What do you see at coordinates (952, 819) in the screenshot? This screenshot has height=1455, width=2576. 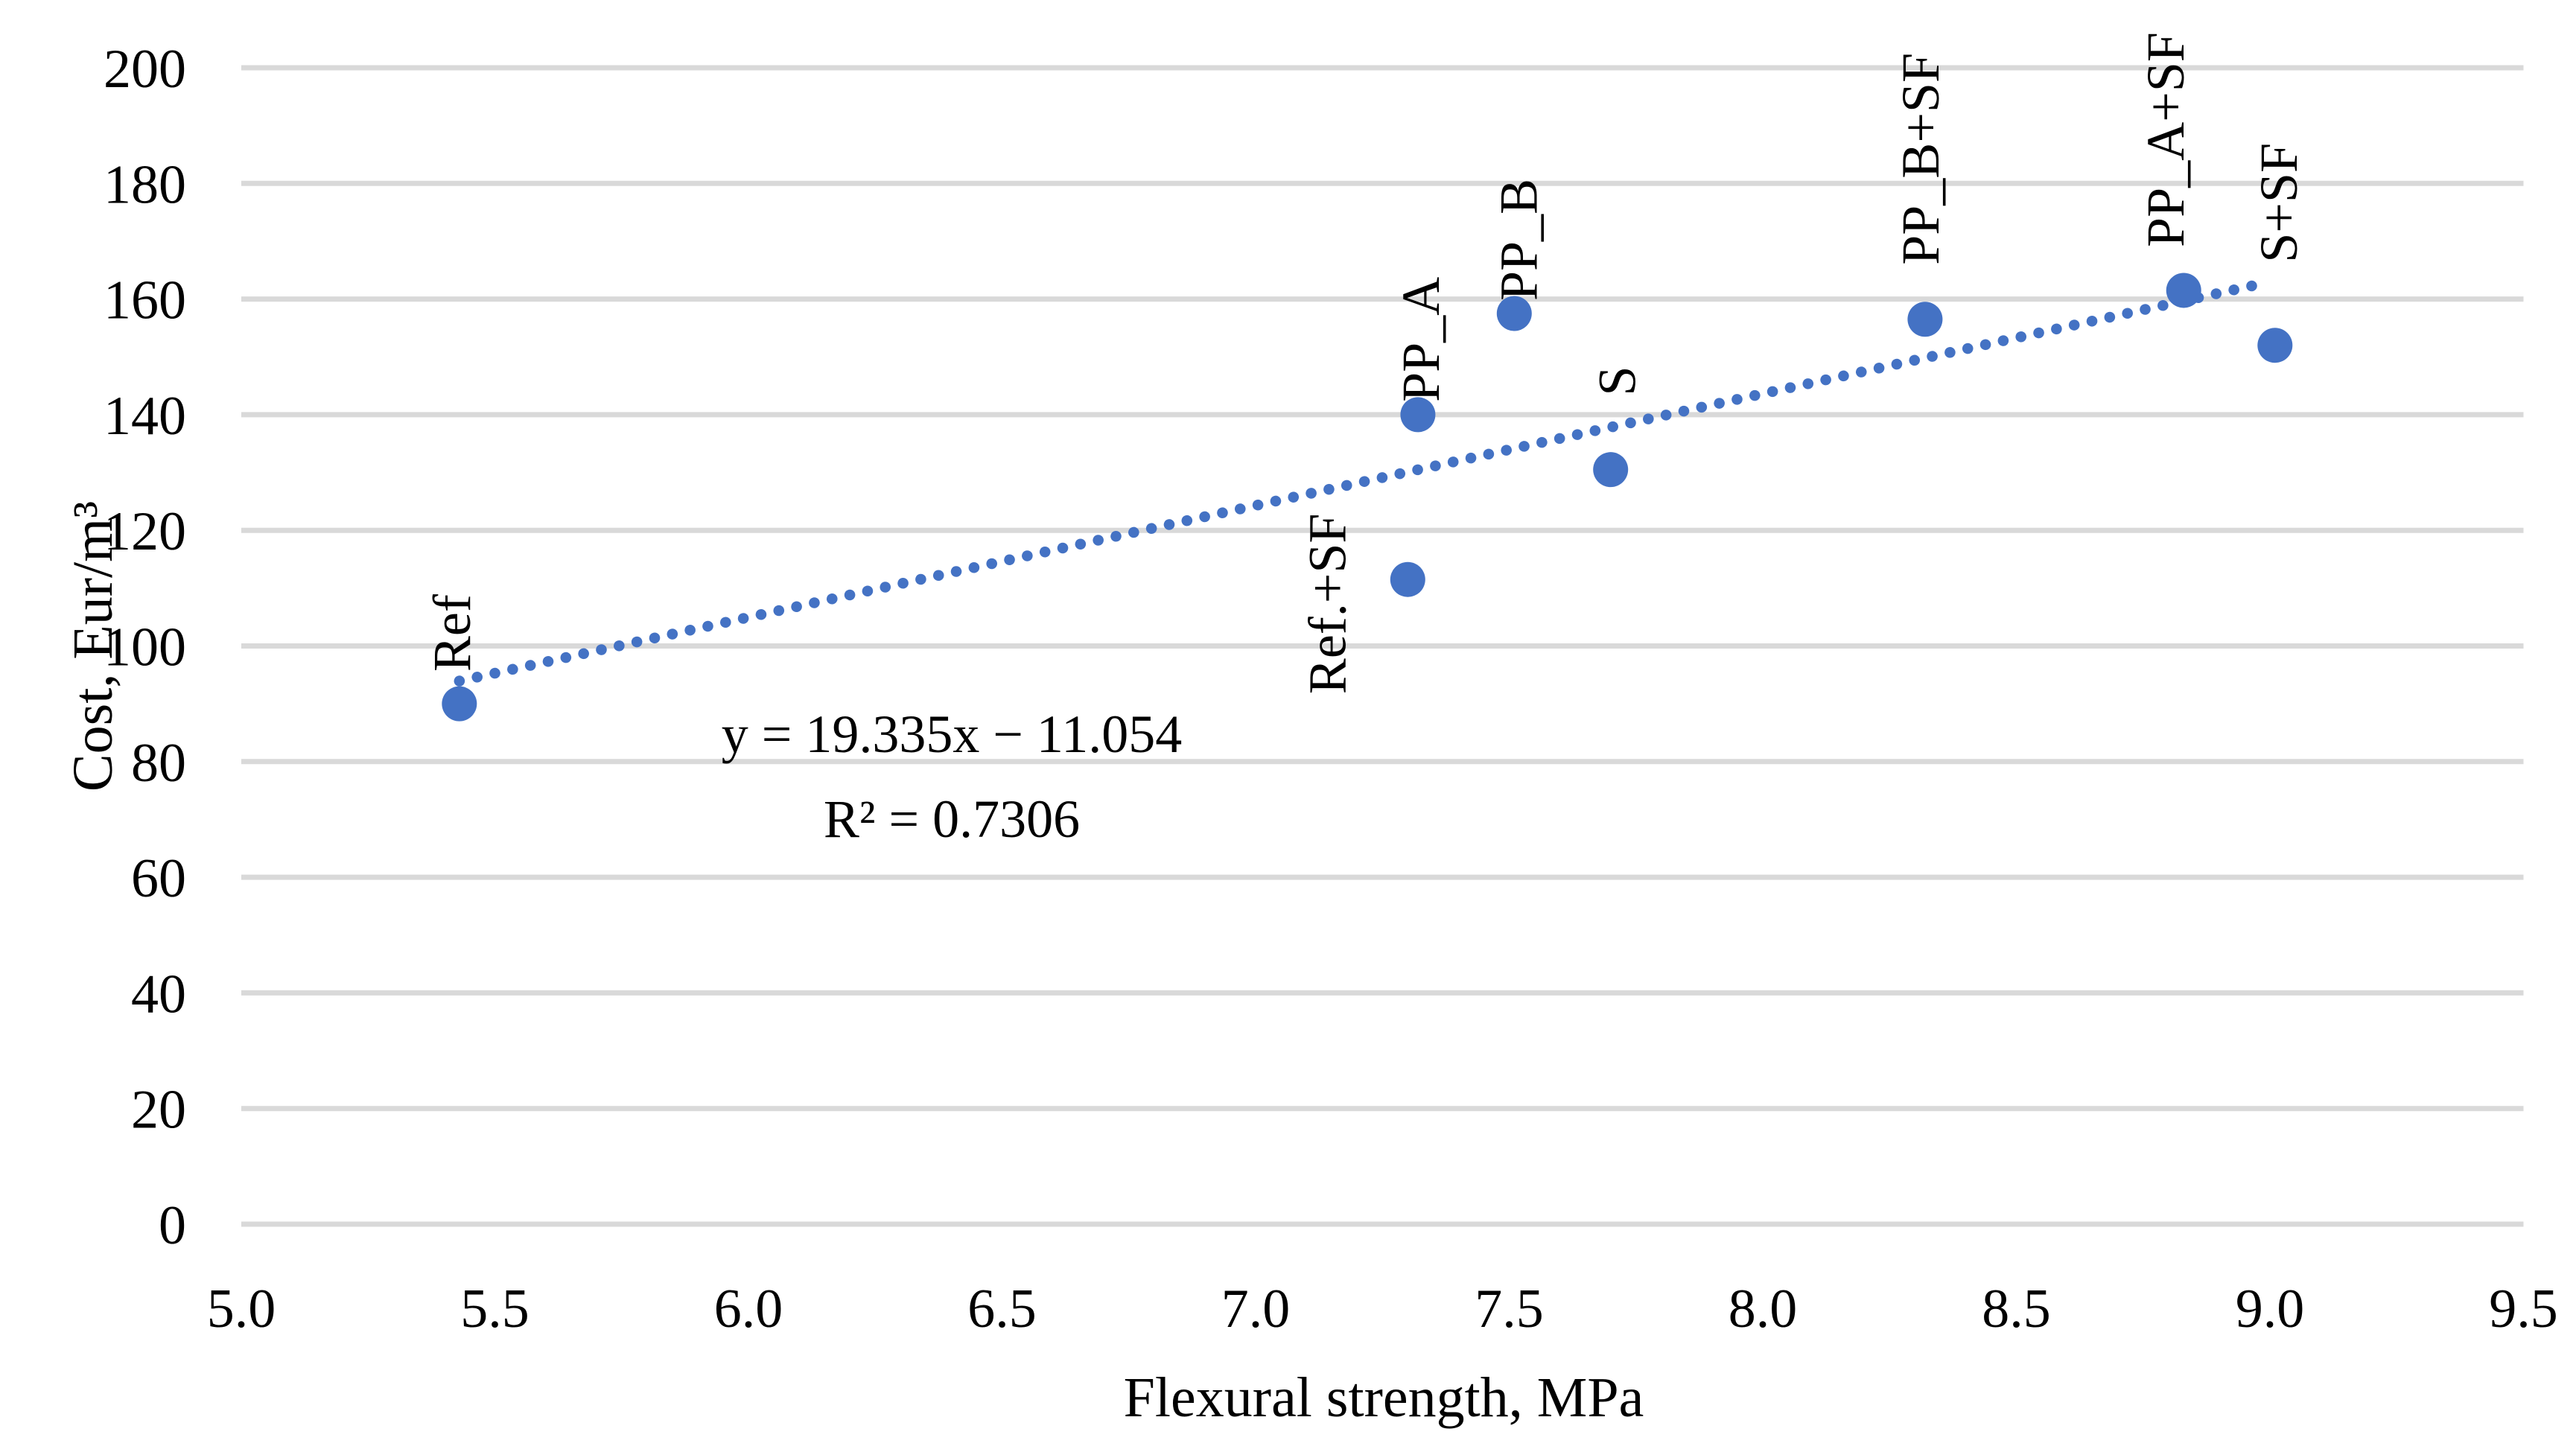 I see `trendline-r-squared: R² = 0.7306` at bounding box center [952, 819].